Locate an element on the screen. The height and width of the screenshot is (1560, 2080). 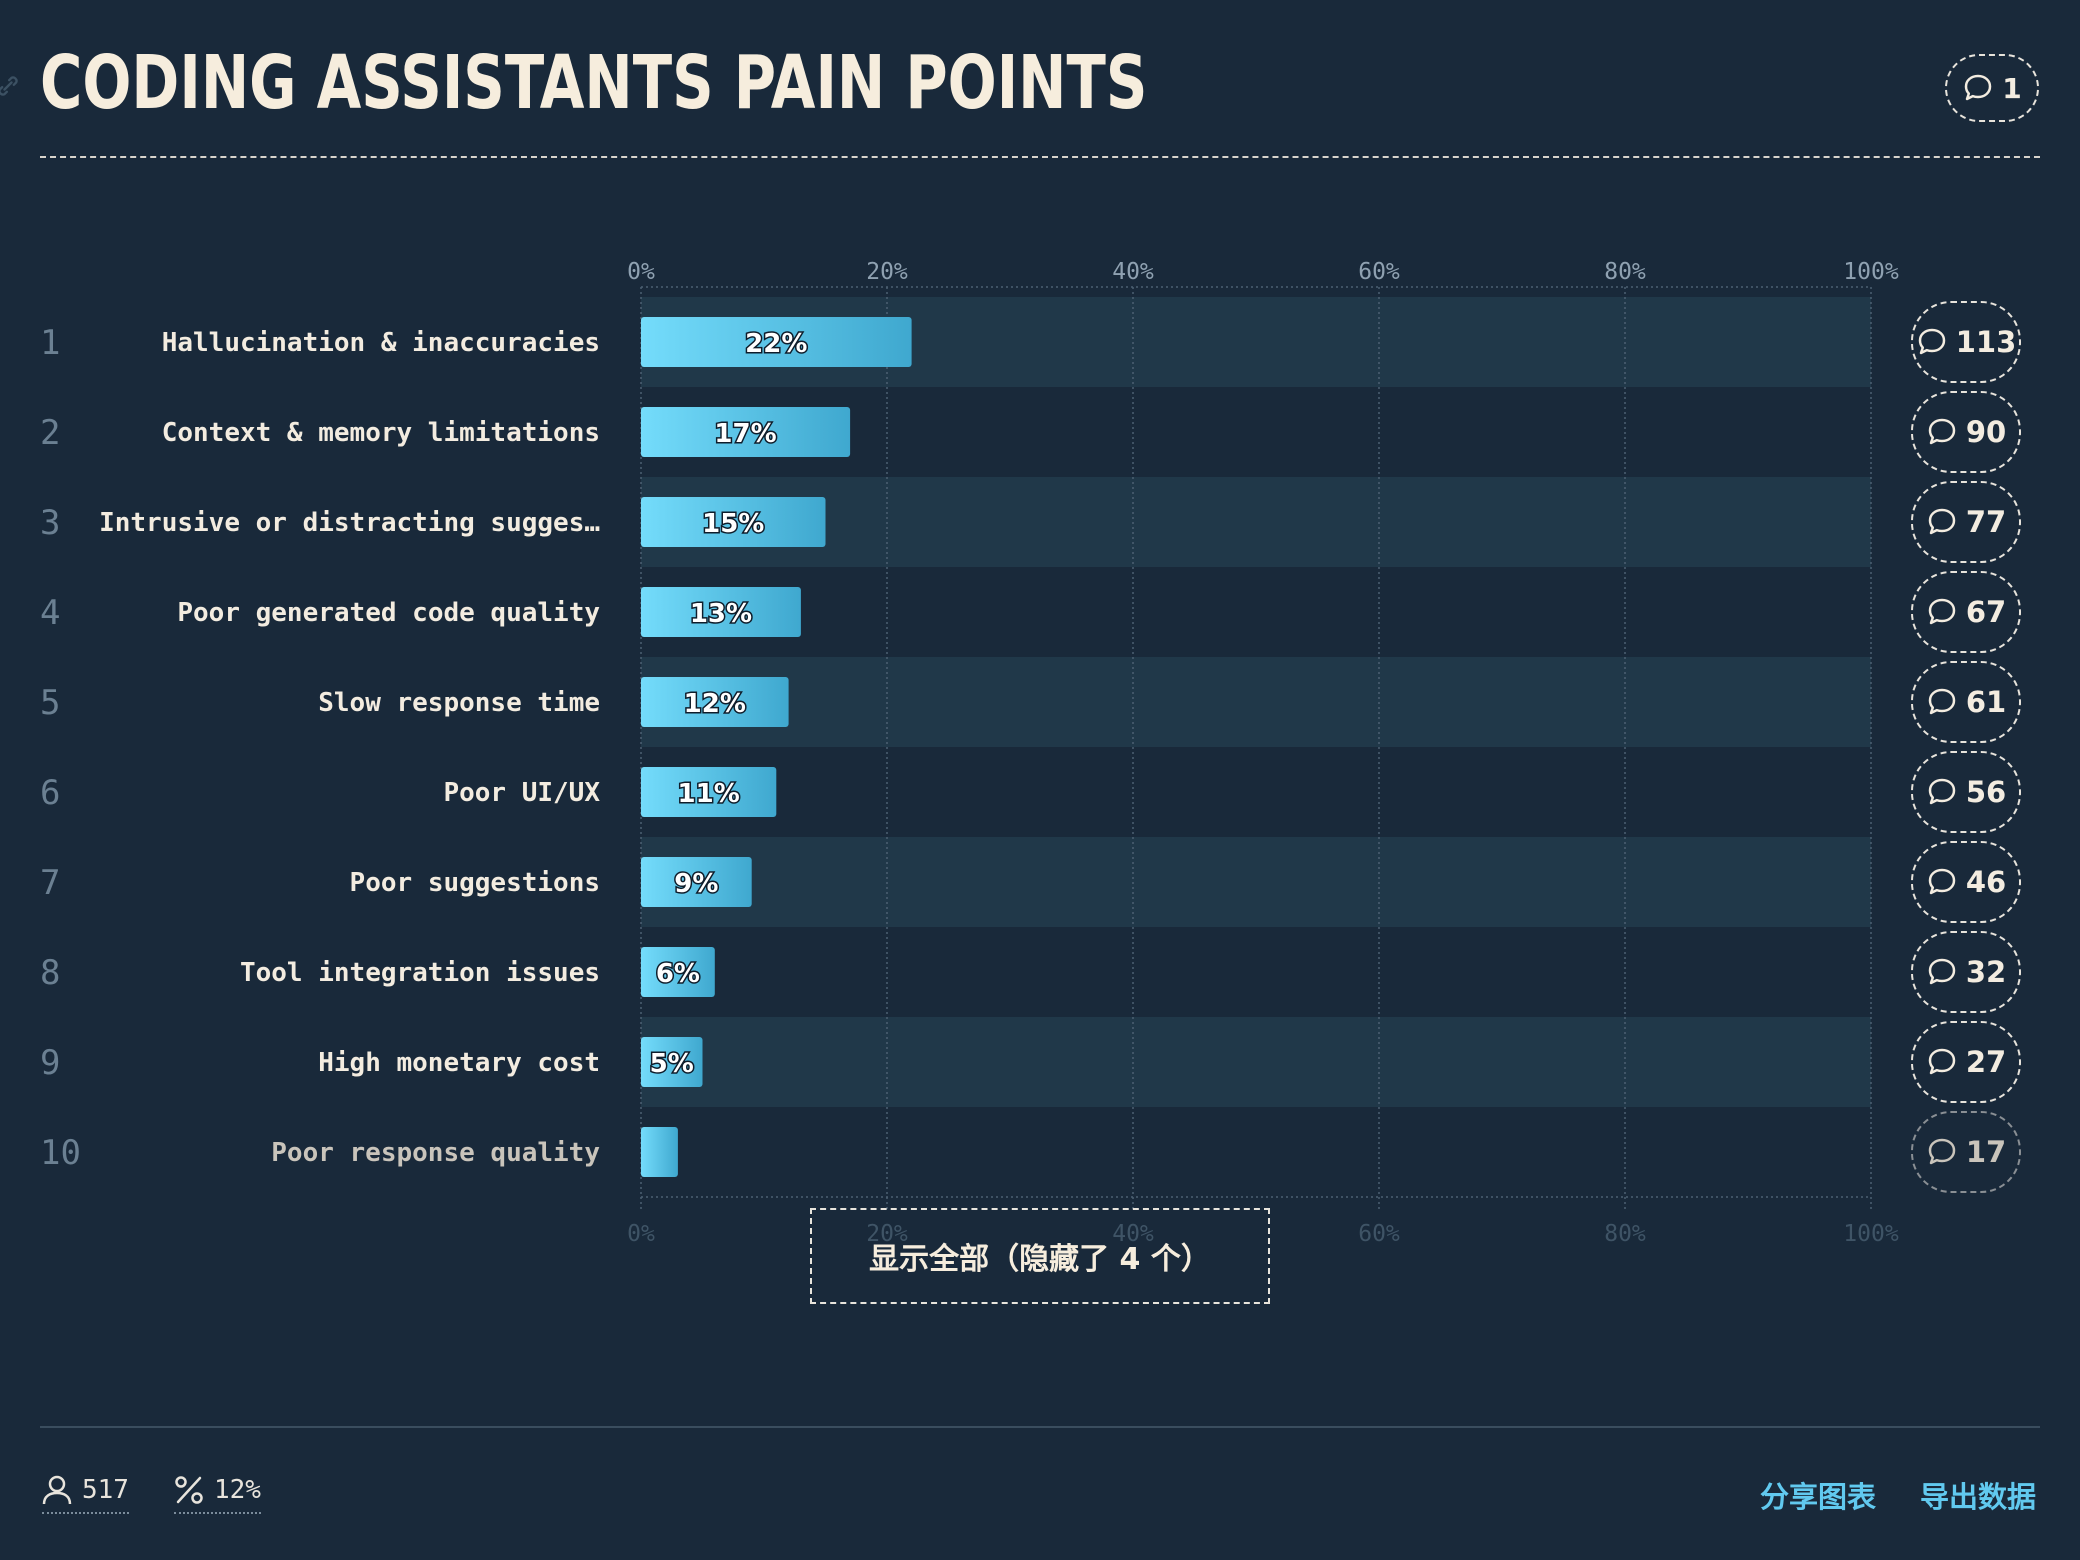
x-tick-label-top: 80% is located at coordinates (1625, 272).